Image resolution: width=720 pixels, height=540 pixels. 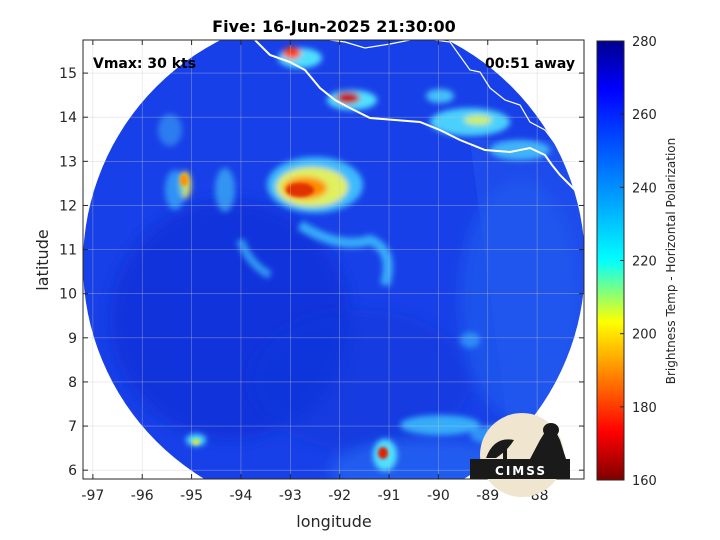 I want to click on cimss-logo: CIMSS, so click(x=520, y=455).